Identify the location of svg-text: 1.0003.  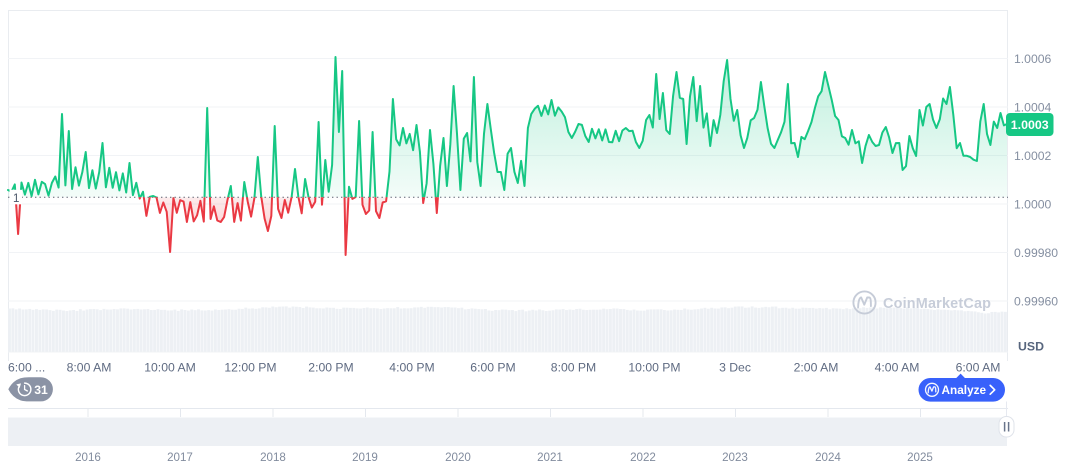
(1030, 125).